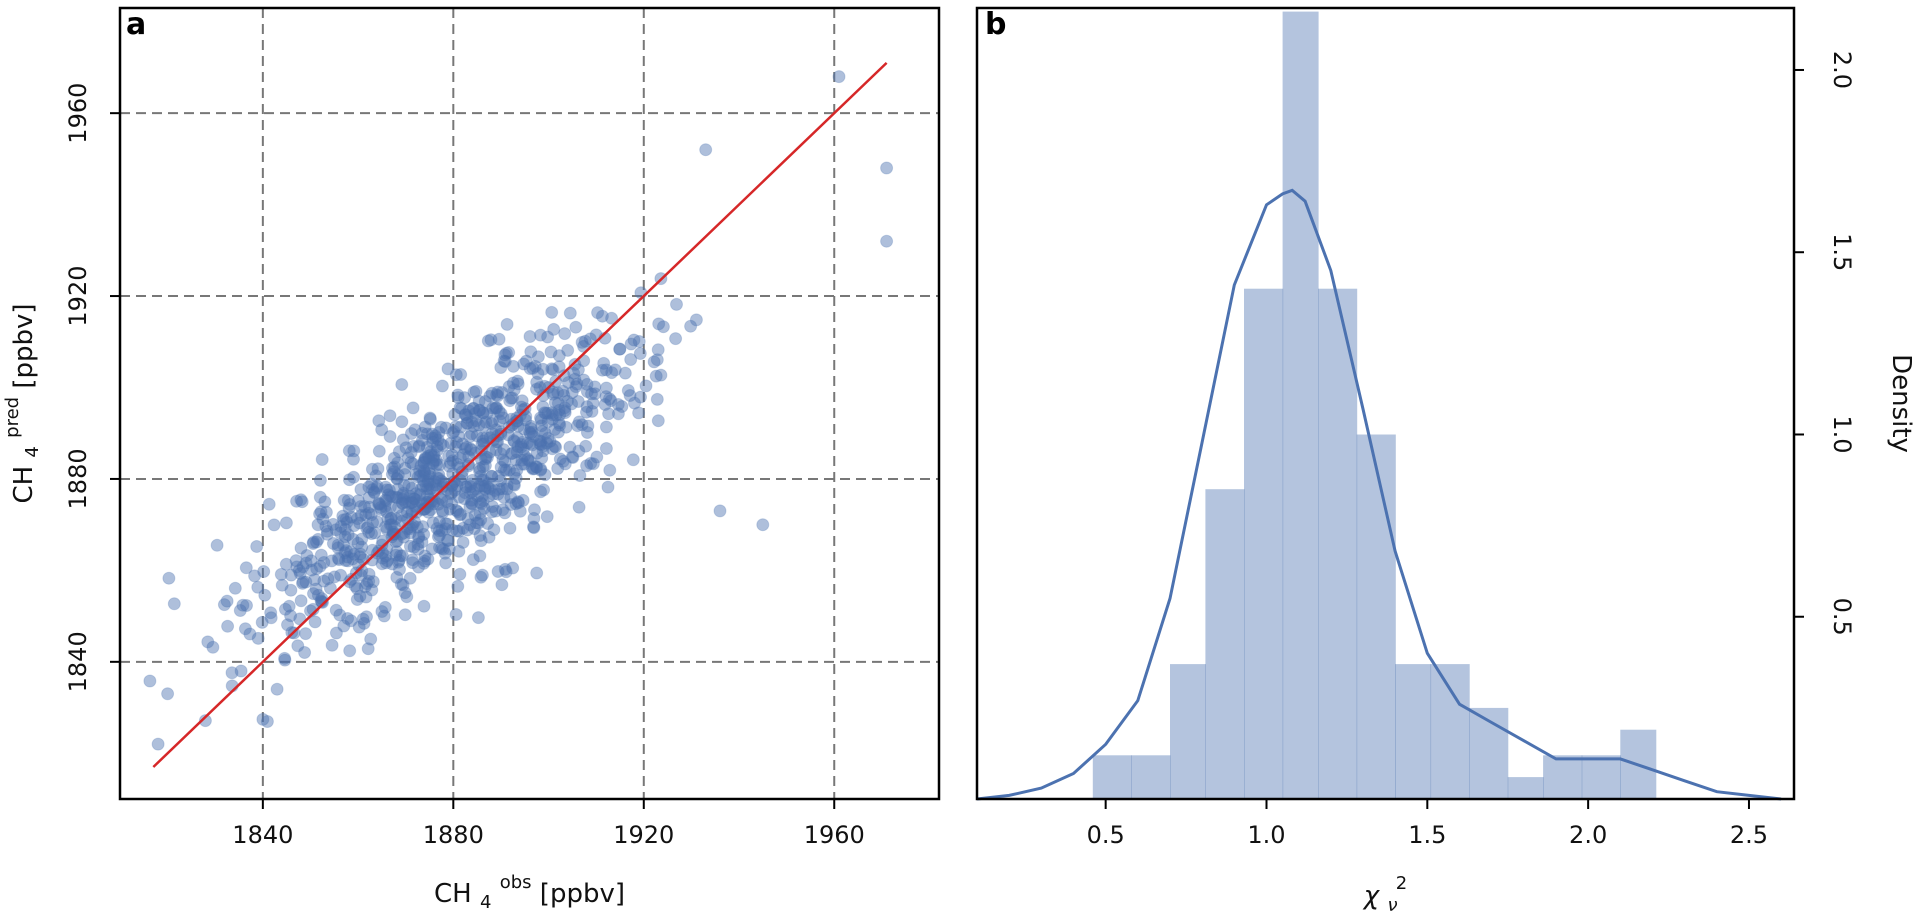 The width and height of the screenshot is (1916, 917). I want to click on histogram-y-tick-label: 0.5, so click(1842, 617).